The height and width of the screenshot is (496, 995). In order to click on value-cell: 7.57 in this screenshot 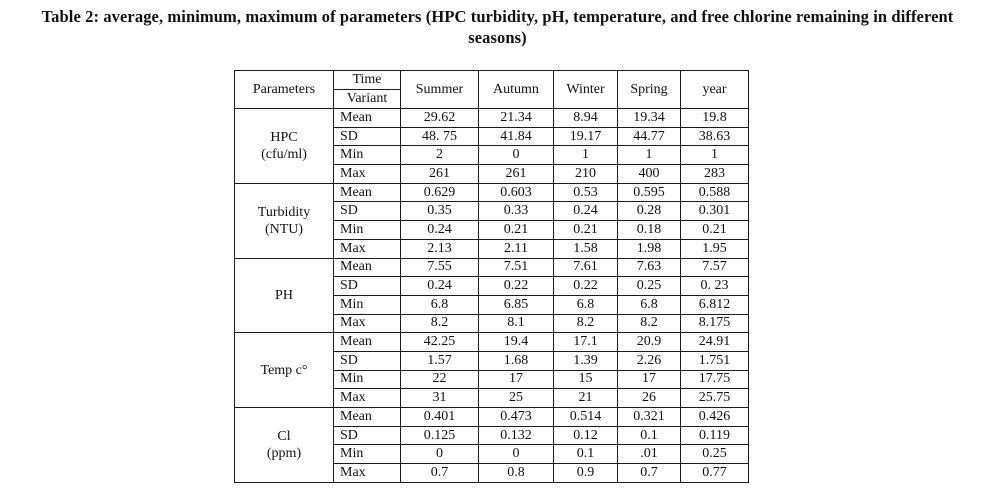, I will do `click(714, 267)`.